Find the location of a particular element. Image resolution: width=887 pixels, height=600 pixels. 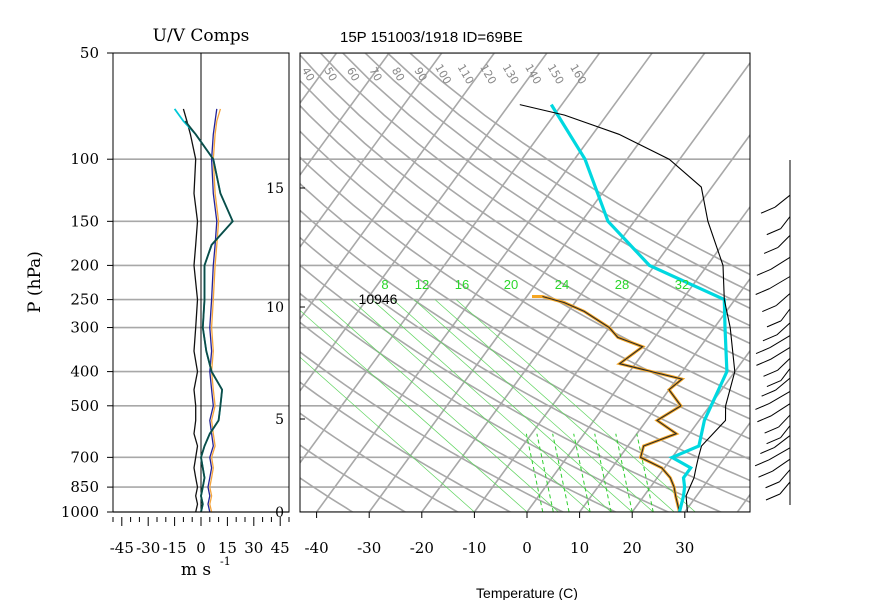

uv-panel-title: U/V Comps is located at coordinates (201, 36).